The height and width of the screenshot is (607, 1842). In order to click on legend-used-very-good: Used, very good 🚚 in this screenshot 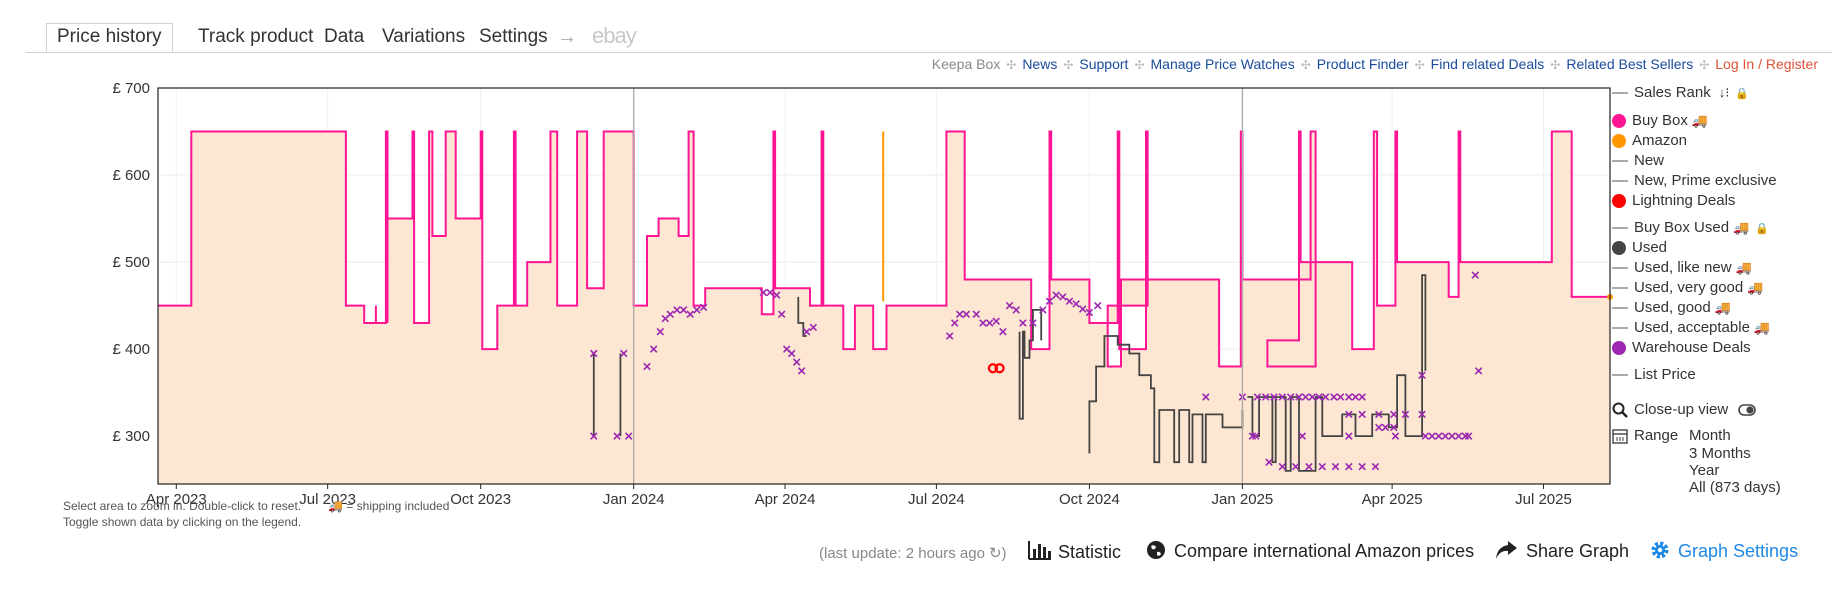, I will do `click(1687, 288)`.